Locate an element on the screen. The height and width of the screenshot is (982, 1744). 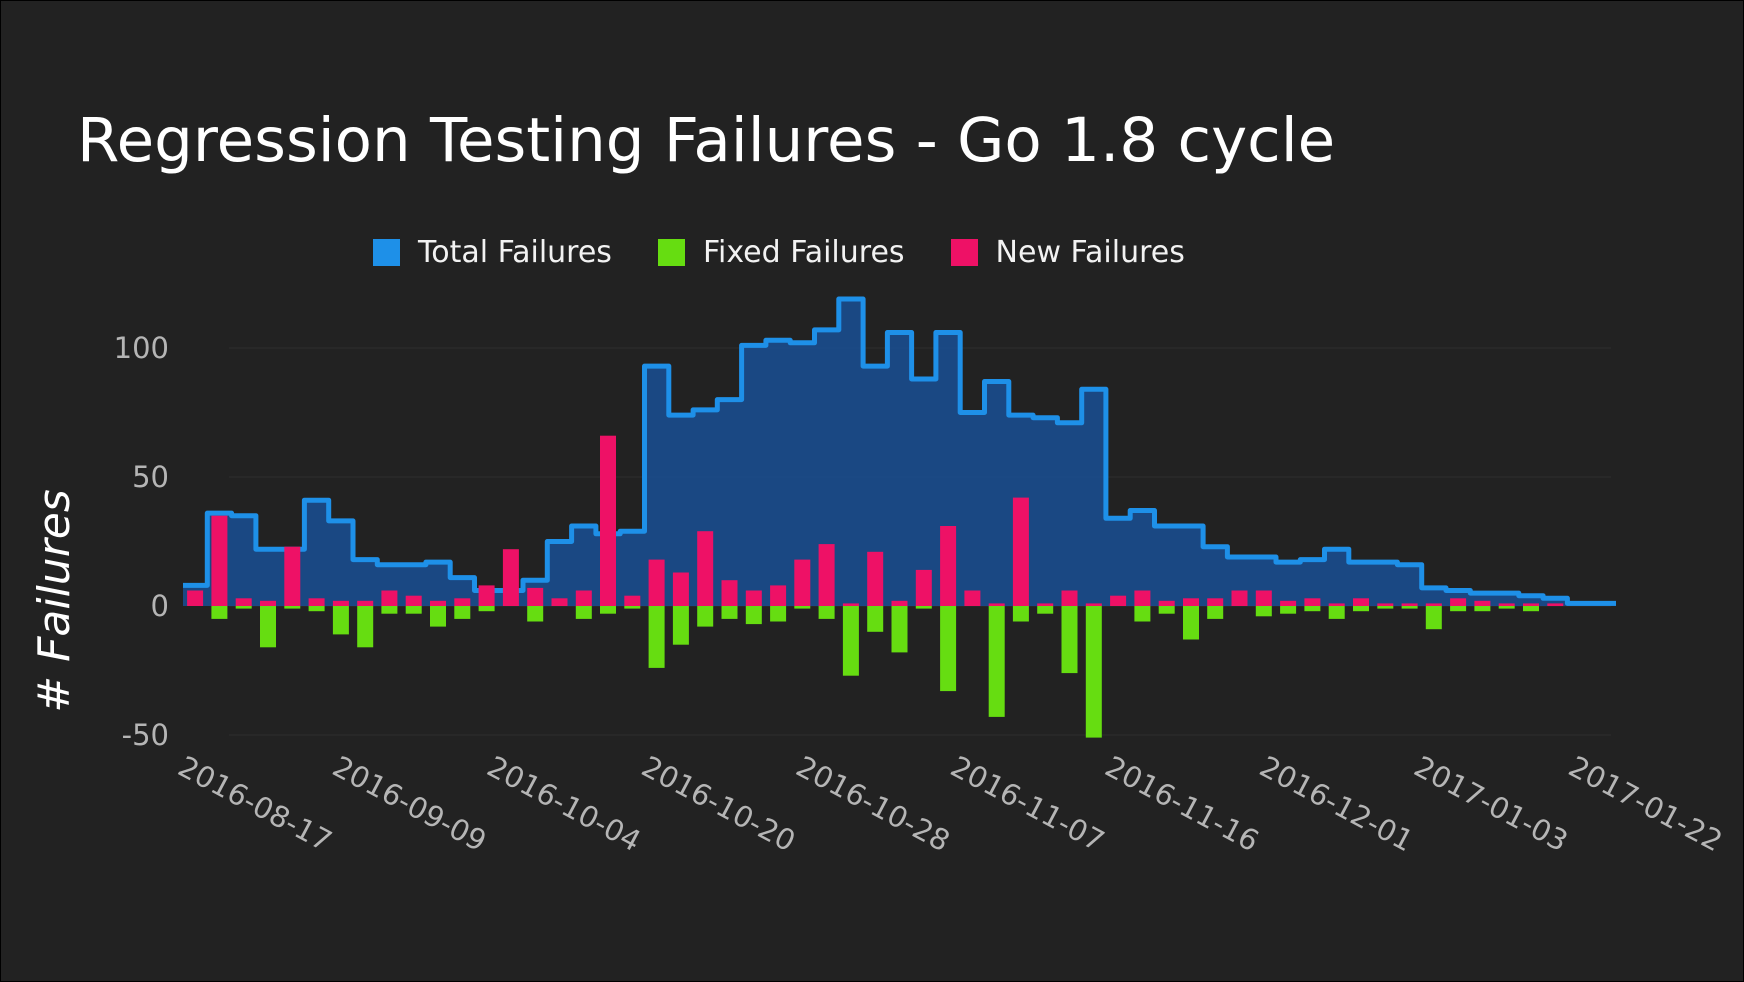
x-tick-label: 2016-11-07 is located at coordinates (1027, 803).